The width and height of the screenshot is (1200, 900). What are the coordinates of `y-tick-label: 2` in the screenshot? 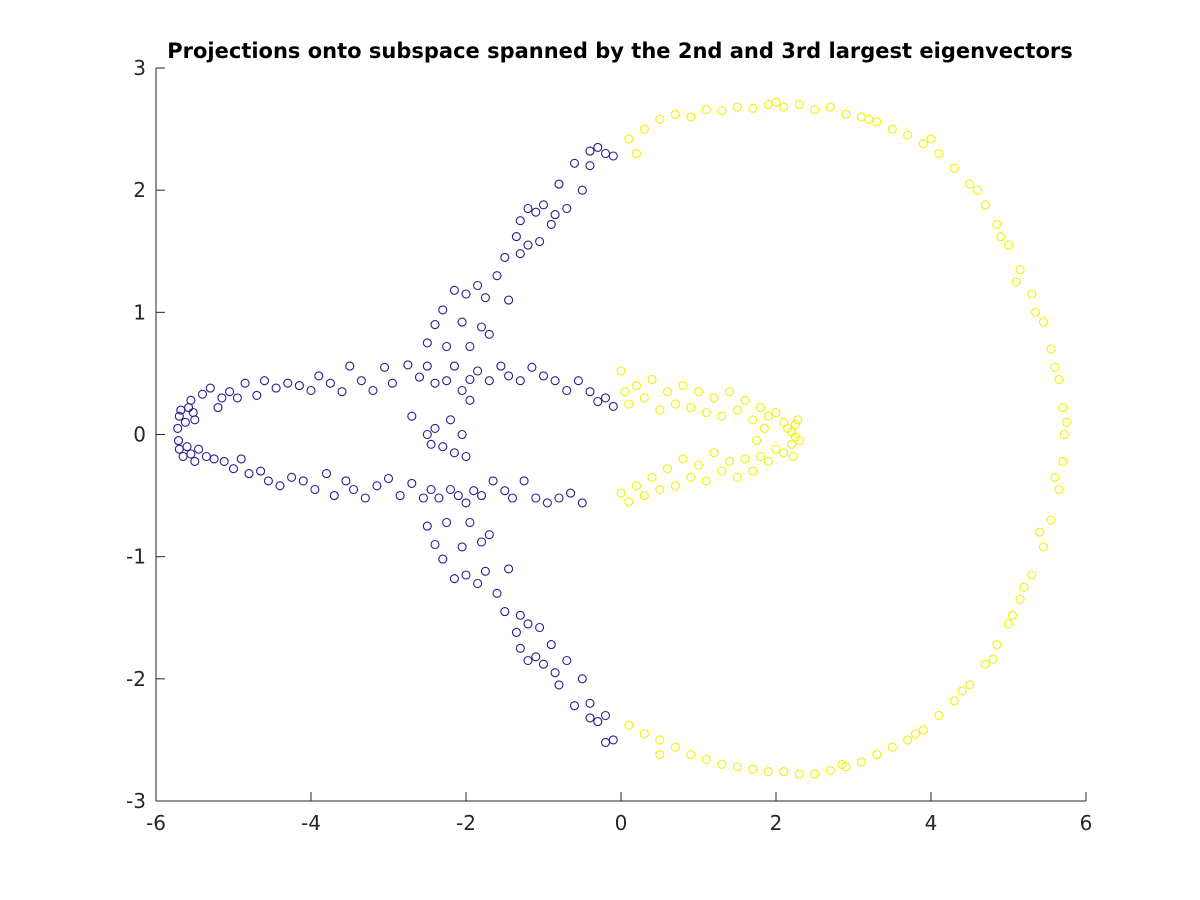 It's located at (139, 190).